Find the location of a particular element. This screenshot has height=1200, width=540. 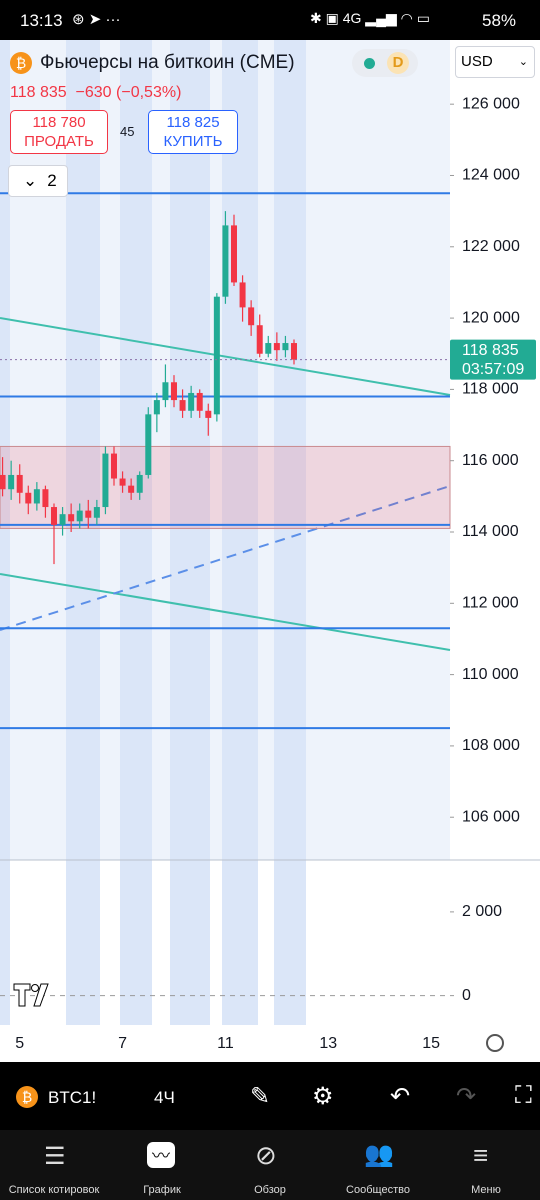

toolbar: ₿ BTC1! 4Ч ✎ ⚙ ↶ ↷ ⛶ is located at coordinates (270, 1096).